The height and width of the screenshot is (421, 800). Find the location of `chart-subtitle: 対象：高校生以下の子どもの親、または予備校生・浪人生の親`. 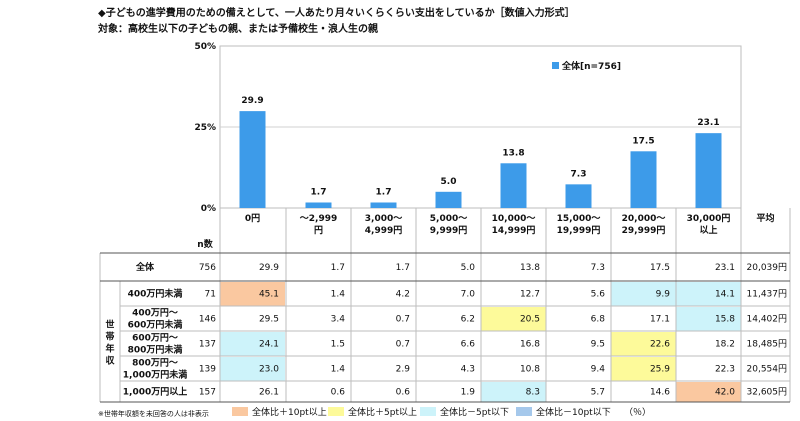

chart-subtitle: 対象：高校生以下の子どもの親、または予備校生・浪人生の親 is located at coordinates (238, 29).